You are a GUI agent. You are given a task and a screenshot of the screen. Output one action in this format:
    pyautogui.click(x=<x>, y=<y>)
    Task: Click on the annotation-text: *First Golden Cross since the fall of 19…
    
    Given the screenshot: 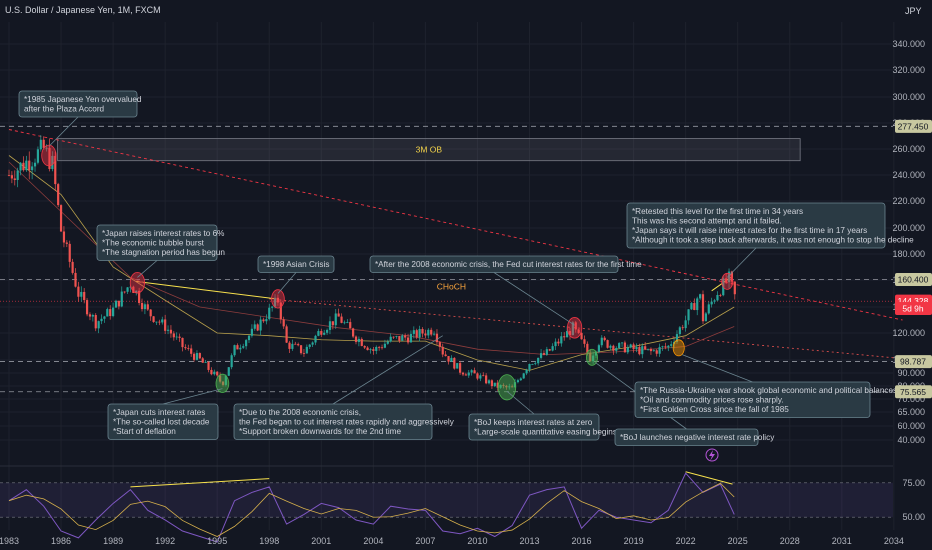 What is the action you would take?
    pyautogui.click(x=714, y=409)
    